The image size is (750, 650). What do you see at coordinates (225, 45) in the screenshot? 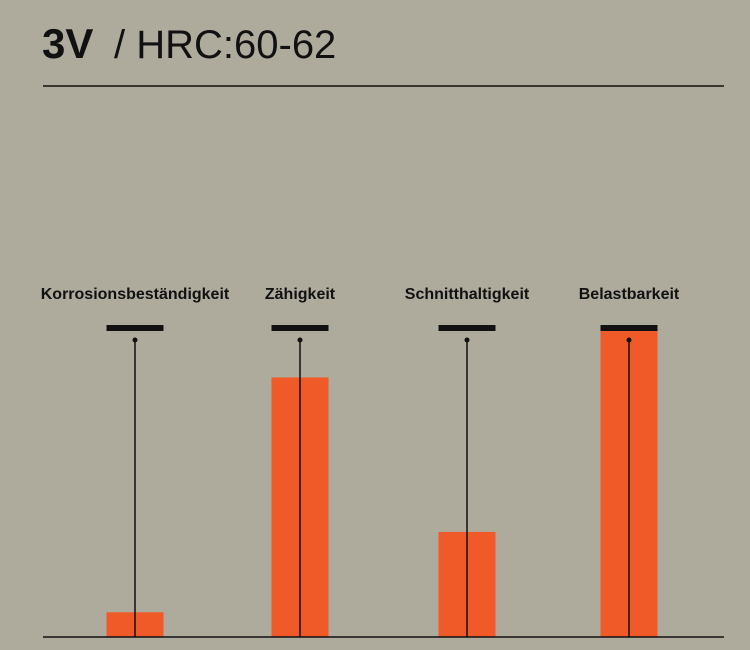
I see `chart-subtitle: / HRC:60-62` at bounding box center [225, 45].